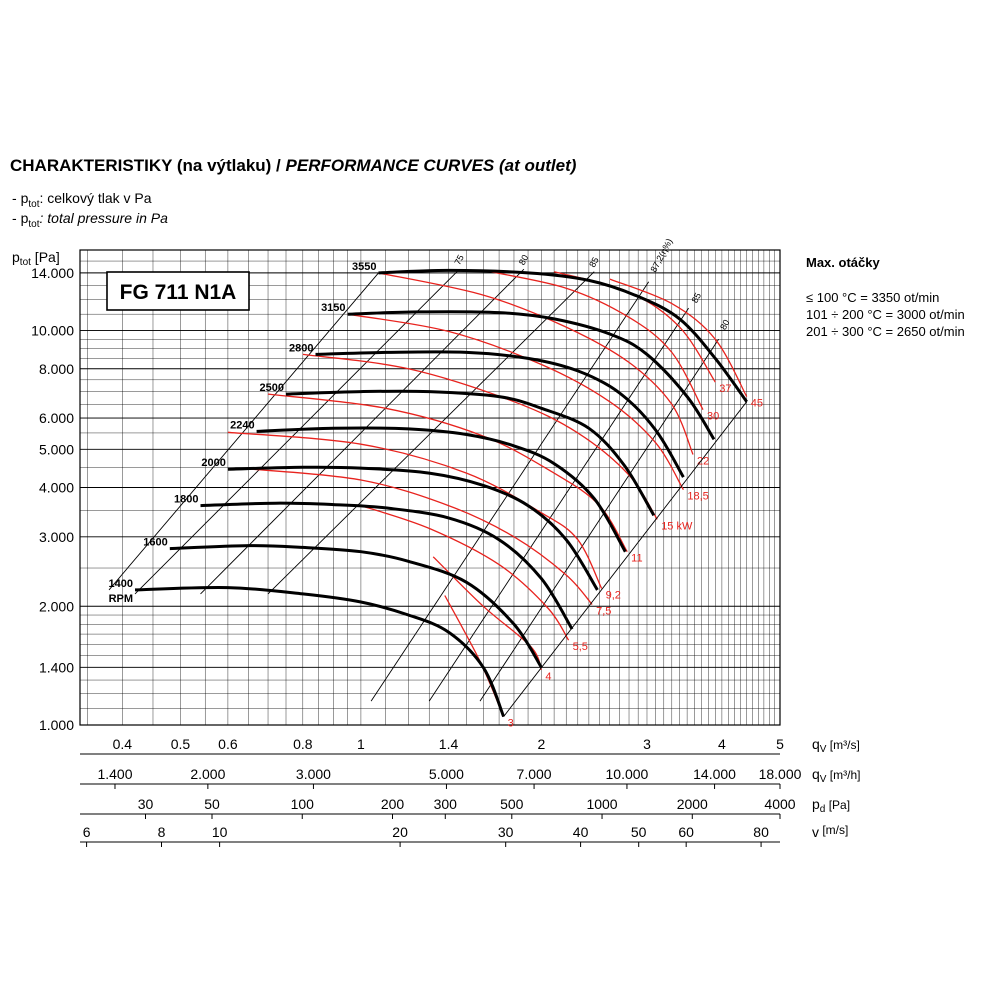 The height and width of the screenshot is (1000, 1000). What do you see at coordinates (780, 744) in the screenshot?
I see `x-tick-label: 5` at bounding box center [780, 744].